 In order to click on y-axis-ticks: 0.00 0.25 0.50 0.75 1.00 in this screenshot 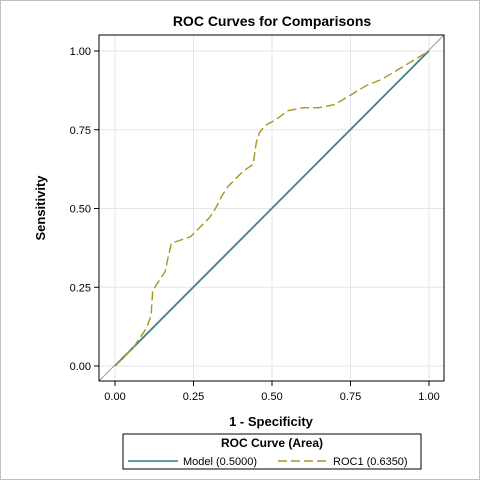, I will do `click(84, 209)`.